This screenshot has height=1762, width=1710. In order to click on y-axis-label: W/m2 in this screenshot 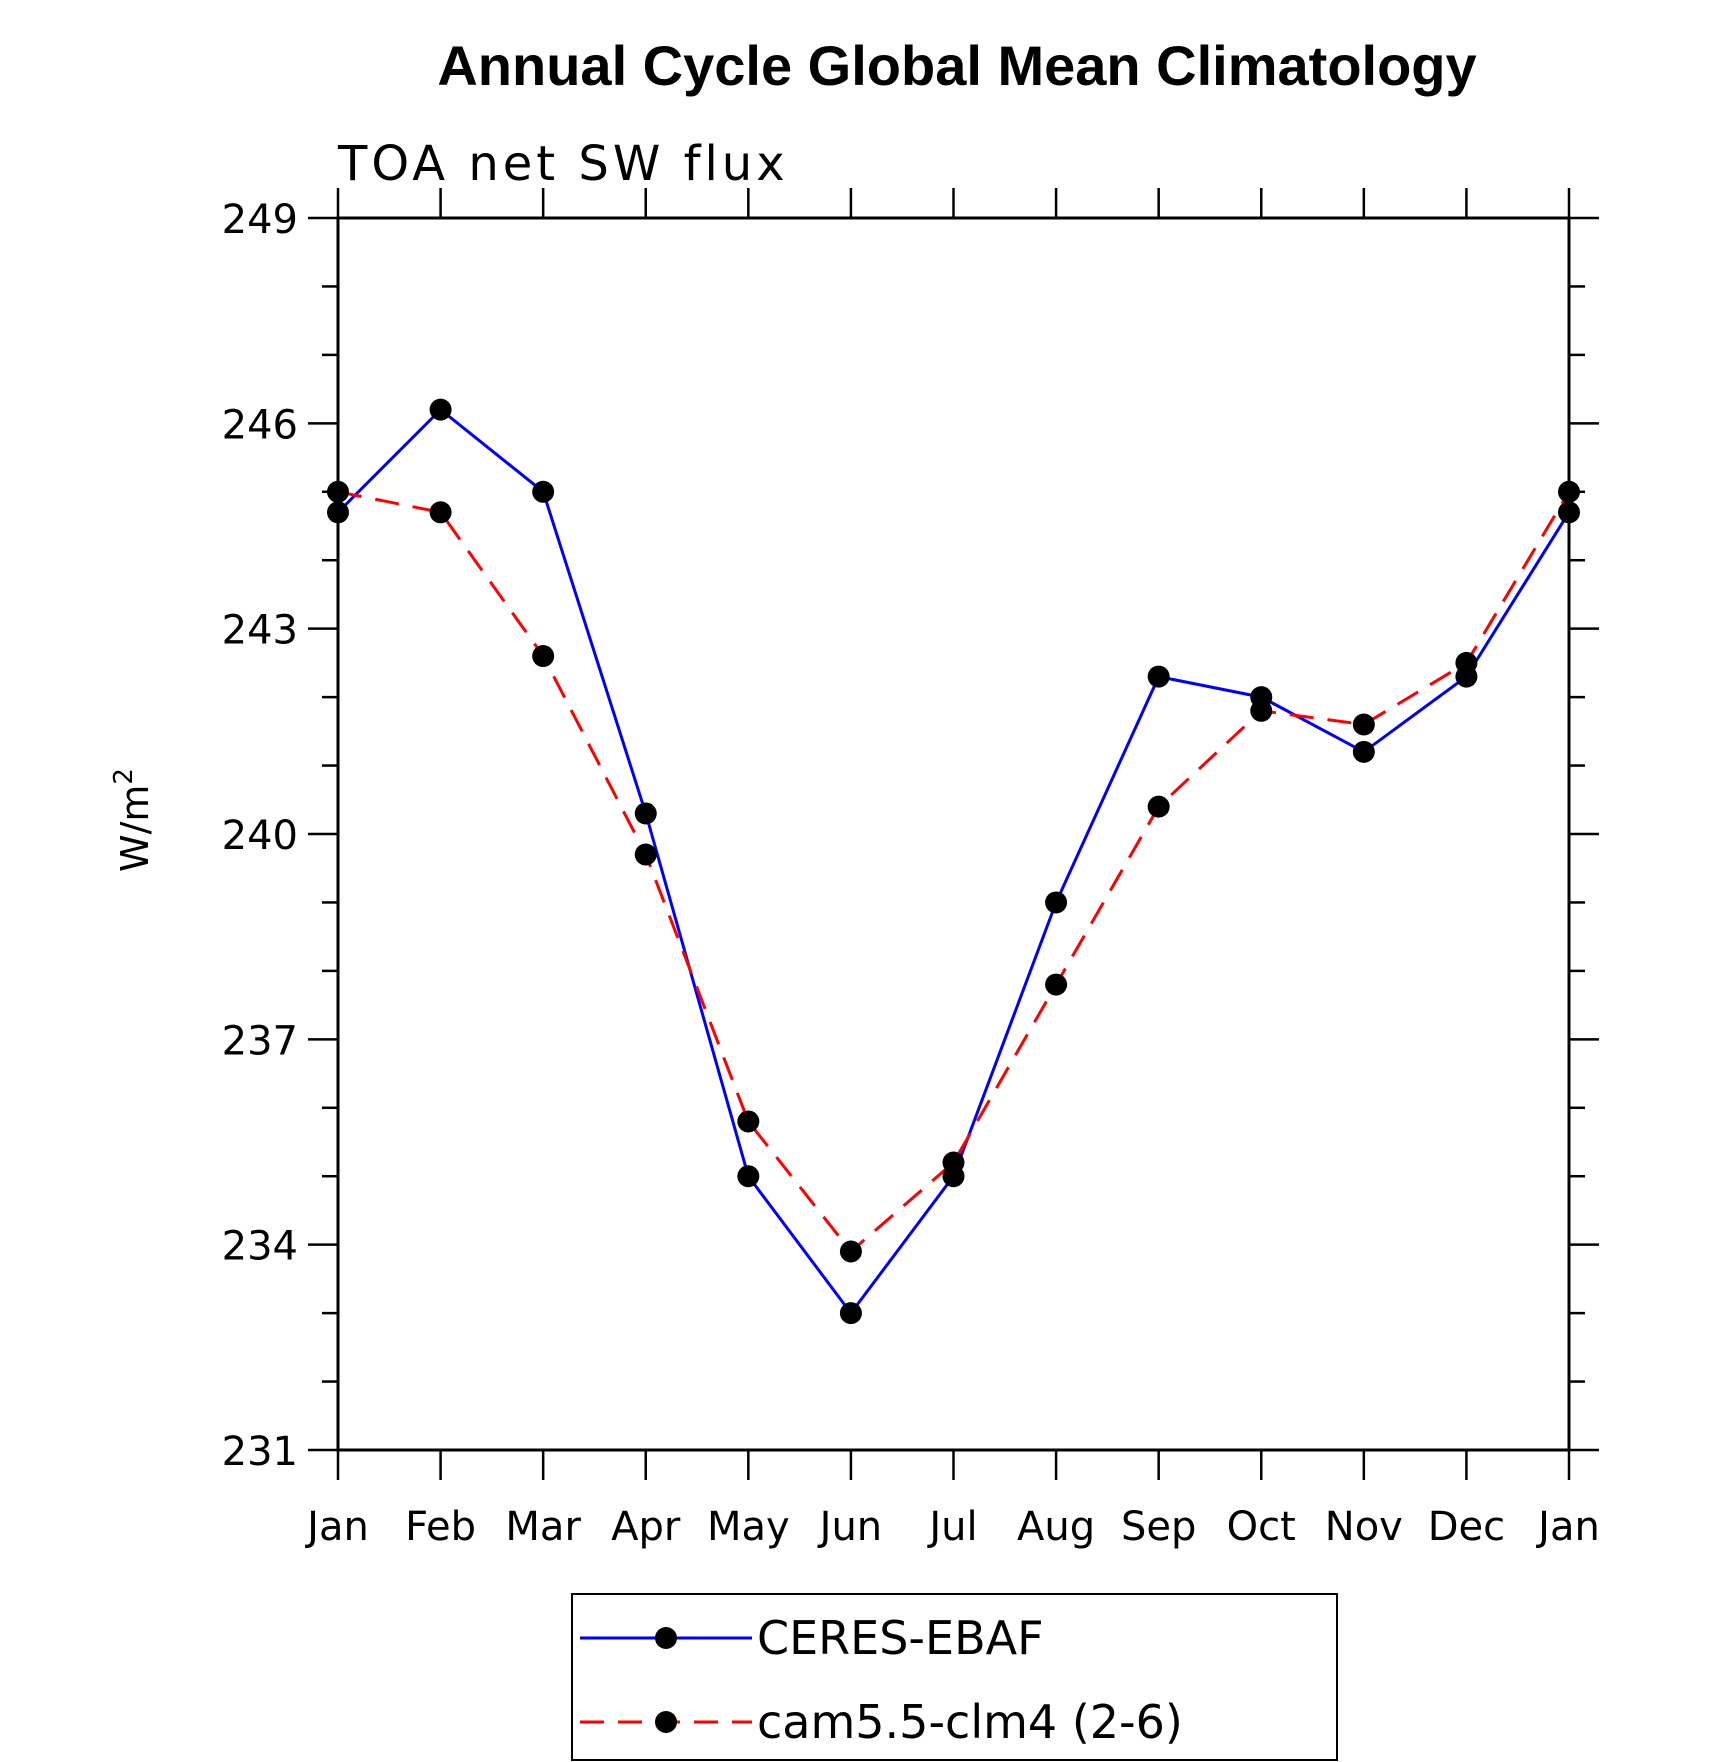, I will do `click(133, 820)`.